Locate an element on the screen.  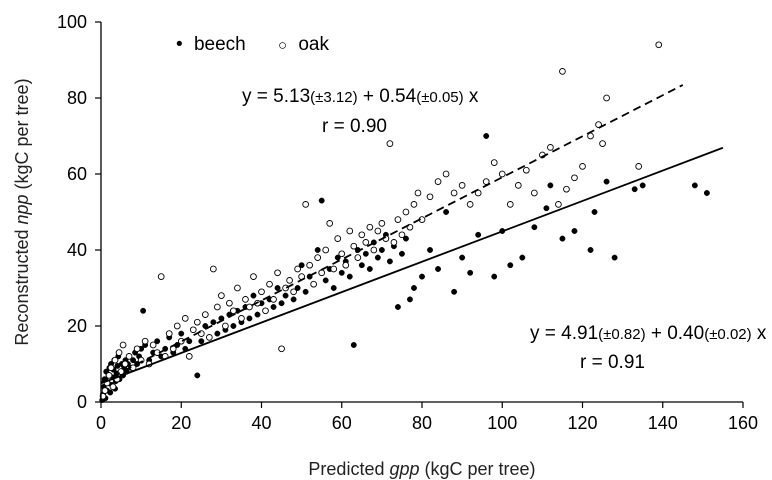
beech-eq-intercept-se: (±0.82) is located at coordinates (621, 334).